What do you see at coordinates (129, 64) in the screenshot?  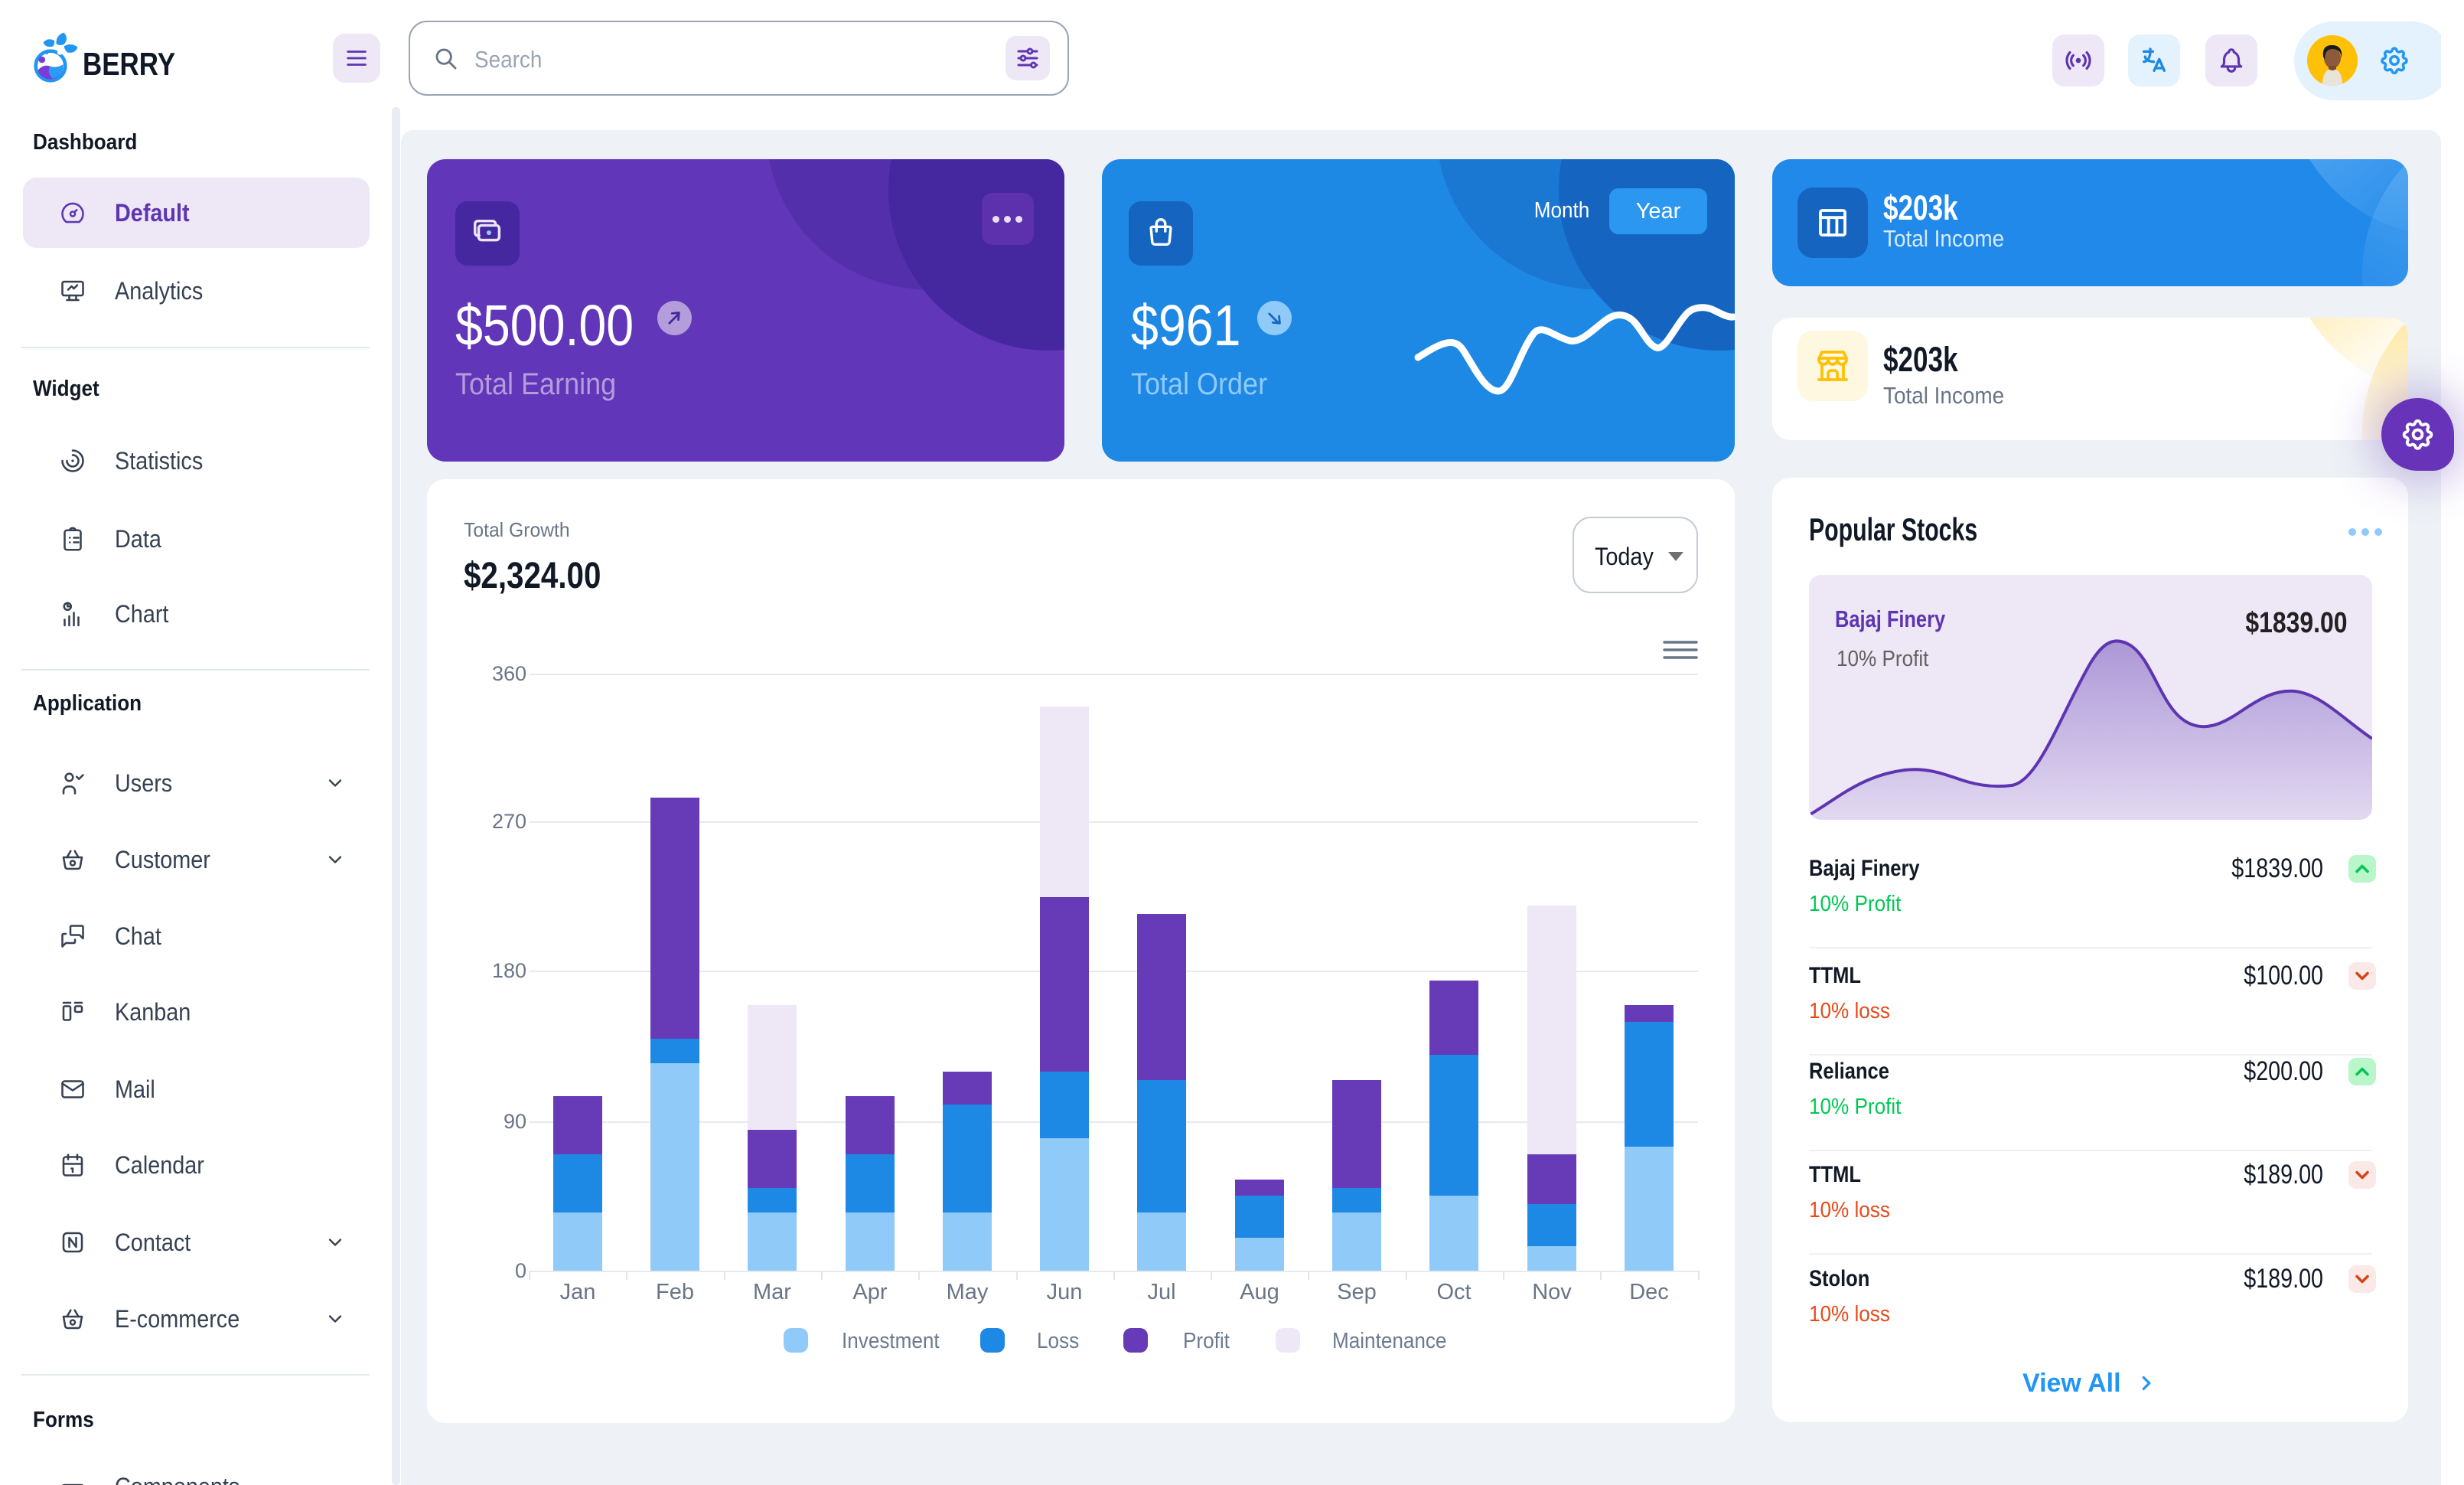 I see `svg-text: BERRY` at bounding box center [129, 64].